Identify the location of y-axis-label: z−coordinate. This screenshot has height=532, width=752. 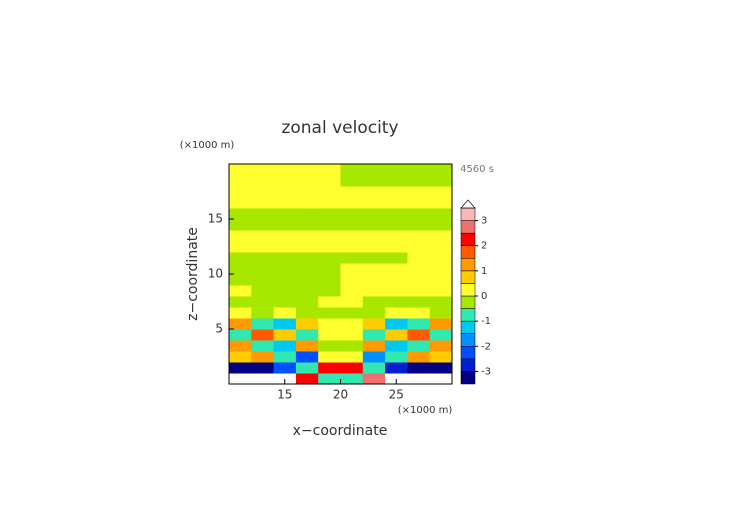
(193, 274).